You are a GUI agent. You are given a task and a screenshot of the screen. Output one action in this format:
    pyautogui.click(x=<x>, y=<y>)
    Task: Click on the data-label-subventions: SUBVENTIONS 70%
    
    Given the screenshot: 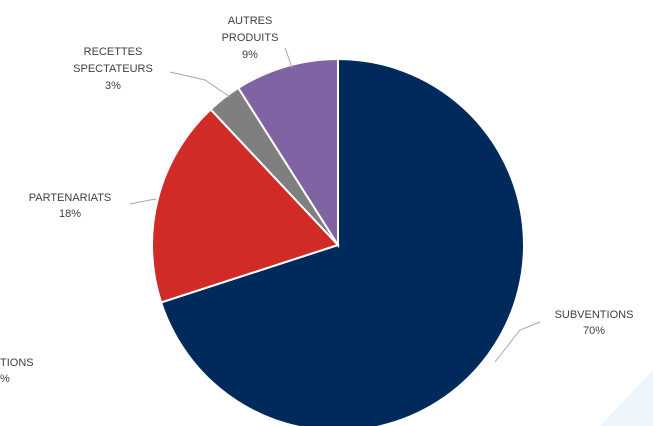 What is the action you would take?
    pyautogui.click(x=594, y=323)
    